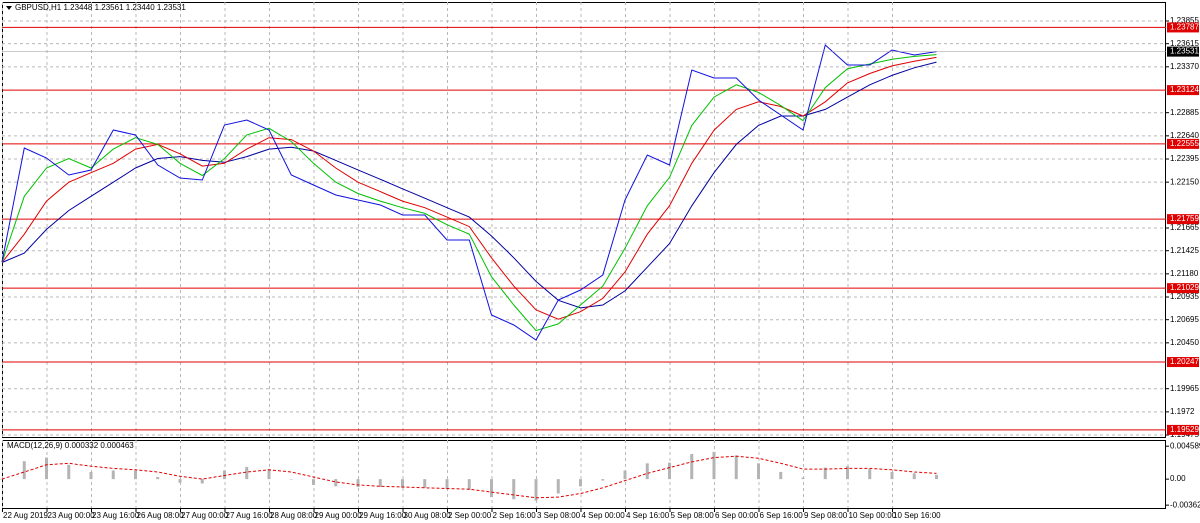 This screenshot has width=1200, height=523. What do you see at coordinates (470, 515) in the screenshot?
I see `x-tick-label: 2 Sep 00:00` at bounding box center [470, 515].